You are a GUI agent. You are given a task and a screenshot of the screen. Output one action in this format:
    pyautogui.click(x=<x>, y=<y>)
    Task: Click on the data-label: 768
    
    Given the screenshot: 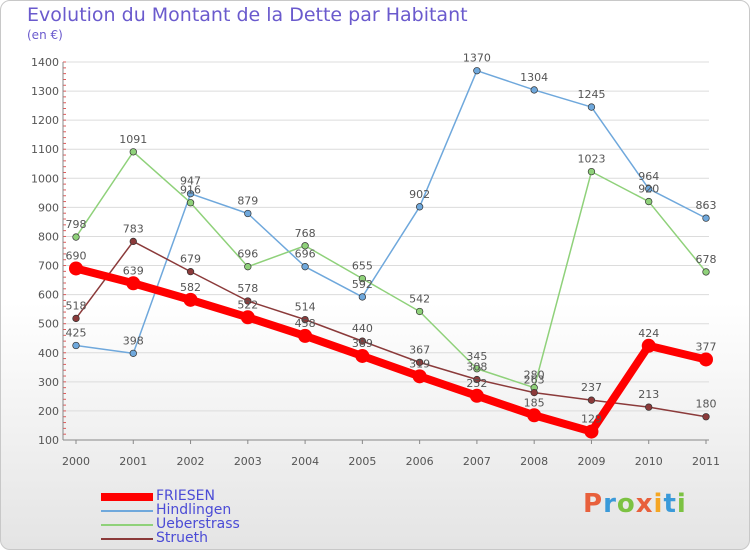 What is the action you would take?
    pyautogui.click(x=305, y=233)
    